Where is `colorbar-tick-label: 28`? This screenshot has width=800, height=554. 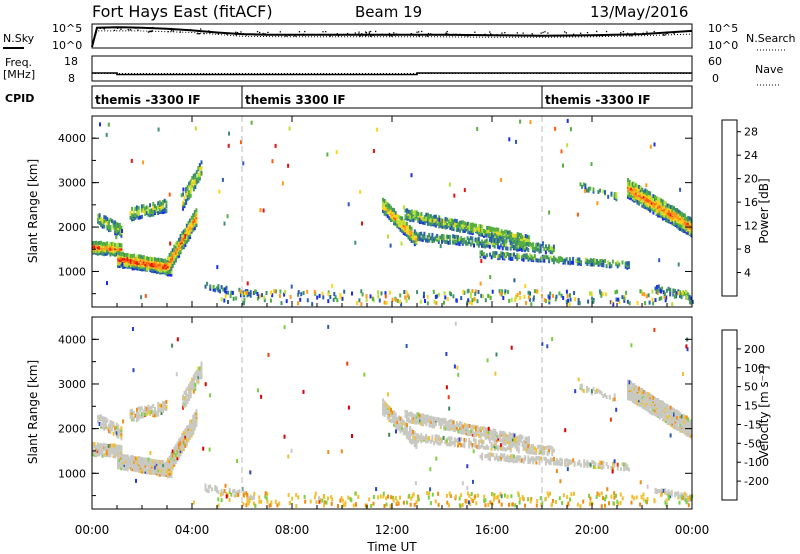 colorbar-tick-label: 28 is located at coordinates (751, 132).